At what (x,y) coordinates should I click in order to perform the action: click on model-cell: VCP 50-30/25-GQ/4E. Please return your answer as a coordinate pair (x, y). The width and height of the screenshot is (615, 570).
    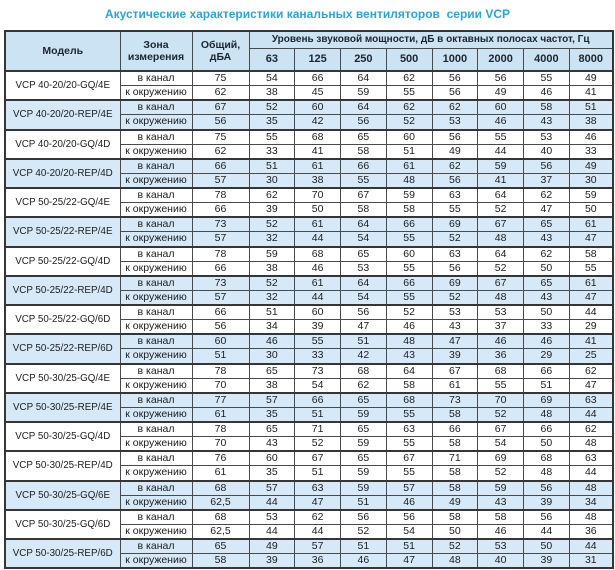
    Looking at the image, I should click on (62, 378).